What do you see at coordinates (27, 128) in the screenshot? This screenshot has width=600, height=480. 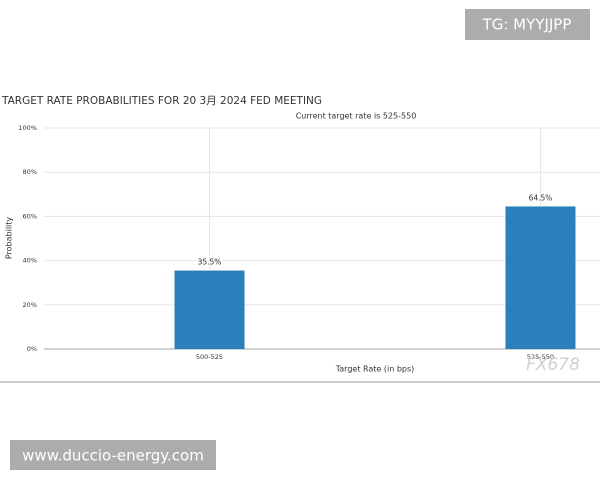 I see `y-tick-label: 100%` at bounding box center [27, 128].